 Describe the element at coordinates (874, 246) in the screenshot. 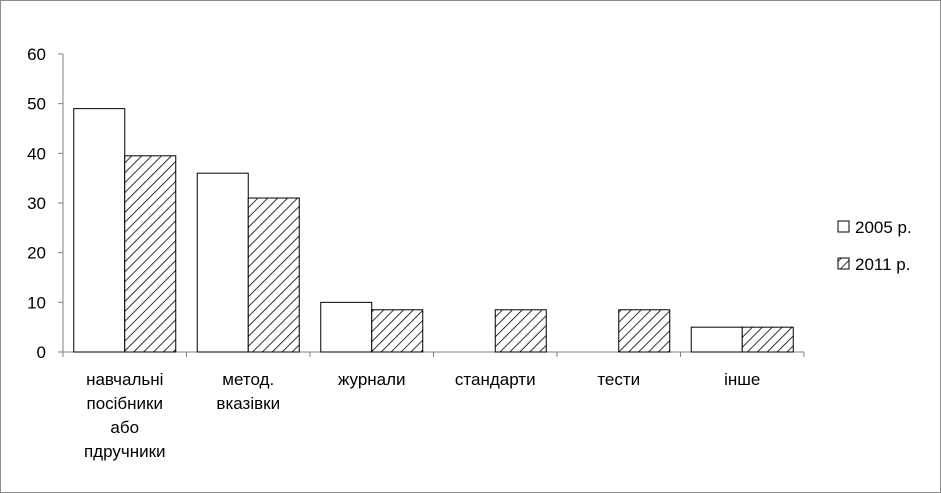

I see `legend: 2005 р. 2011 р.` at that location.